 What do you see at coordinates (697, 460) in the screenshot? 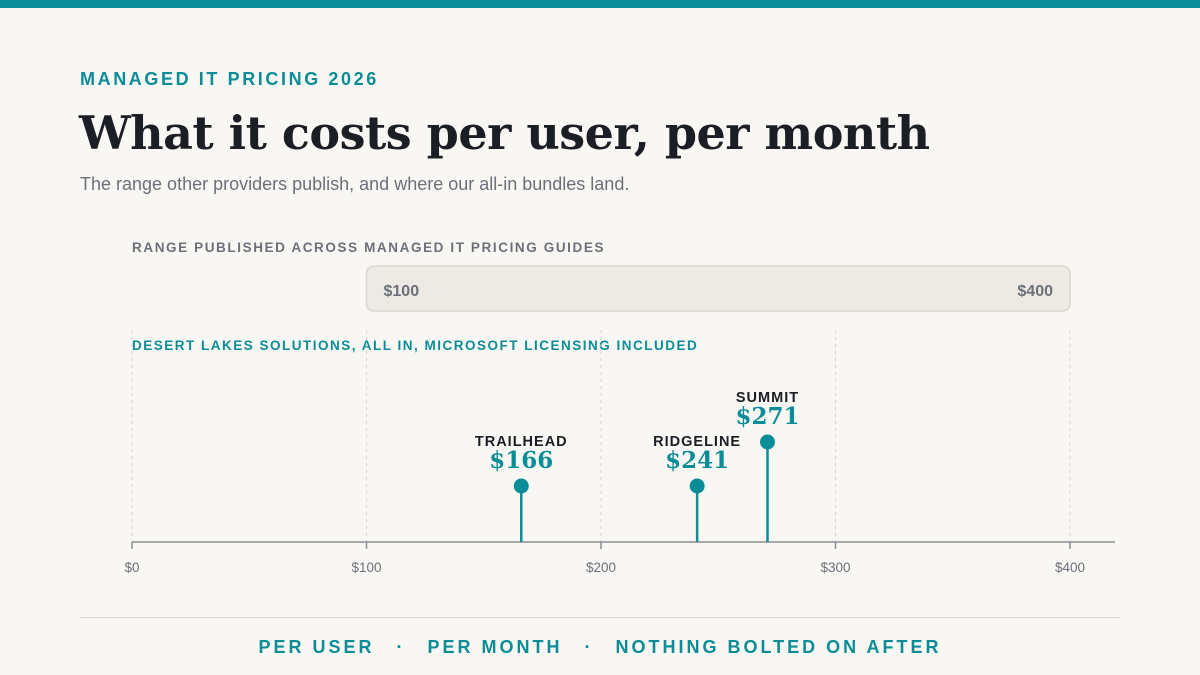
I see `value-label-ridgeline: $241` at bounding box center [697, 460].